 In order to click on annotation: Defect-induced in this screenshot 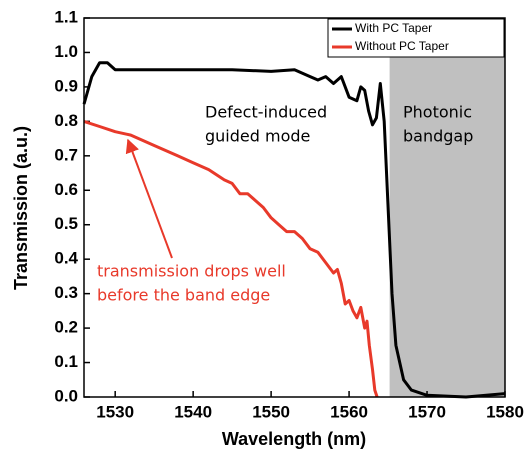, I will do `click(266, 112)`.